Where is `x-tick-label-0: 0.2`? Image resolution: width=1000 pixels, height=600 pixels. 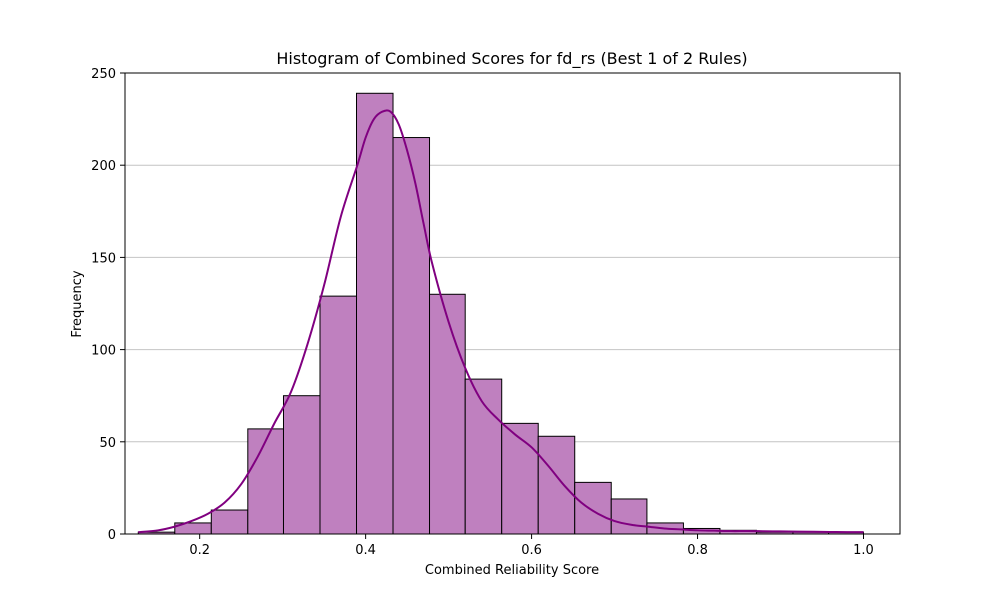 x-tick-label-0: 0.2 is located at coordinates (199, 550).